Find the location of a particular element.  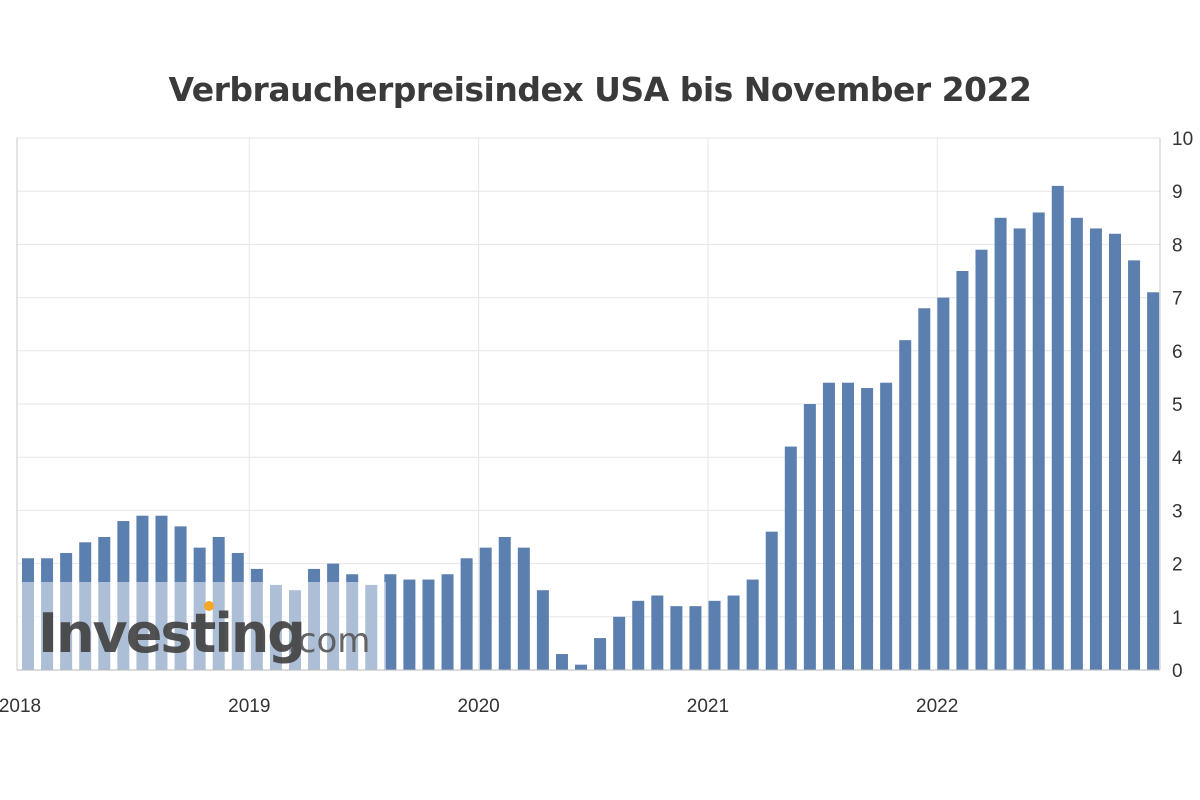

x-tick-label: 2018 is located at coordinates (20, 706).